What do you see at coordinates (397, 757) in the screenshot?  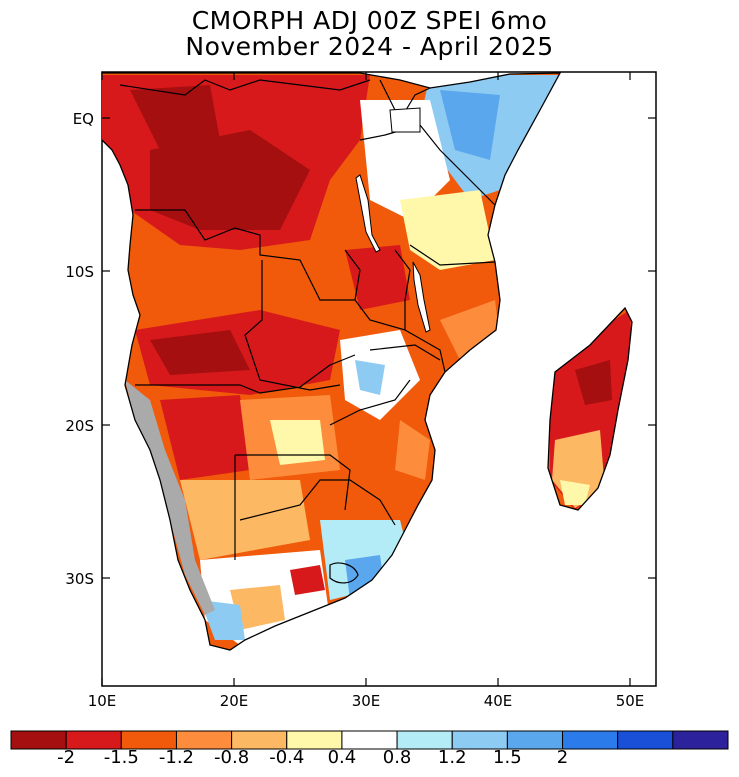 I see `colorbar-label: 0.8` at bounding box center [397, 757].